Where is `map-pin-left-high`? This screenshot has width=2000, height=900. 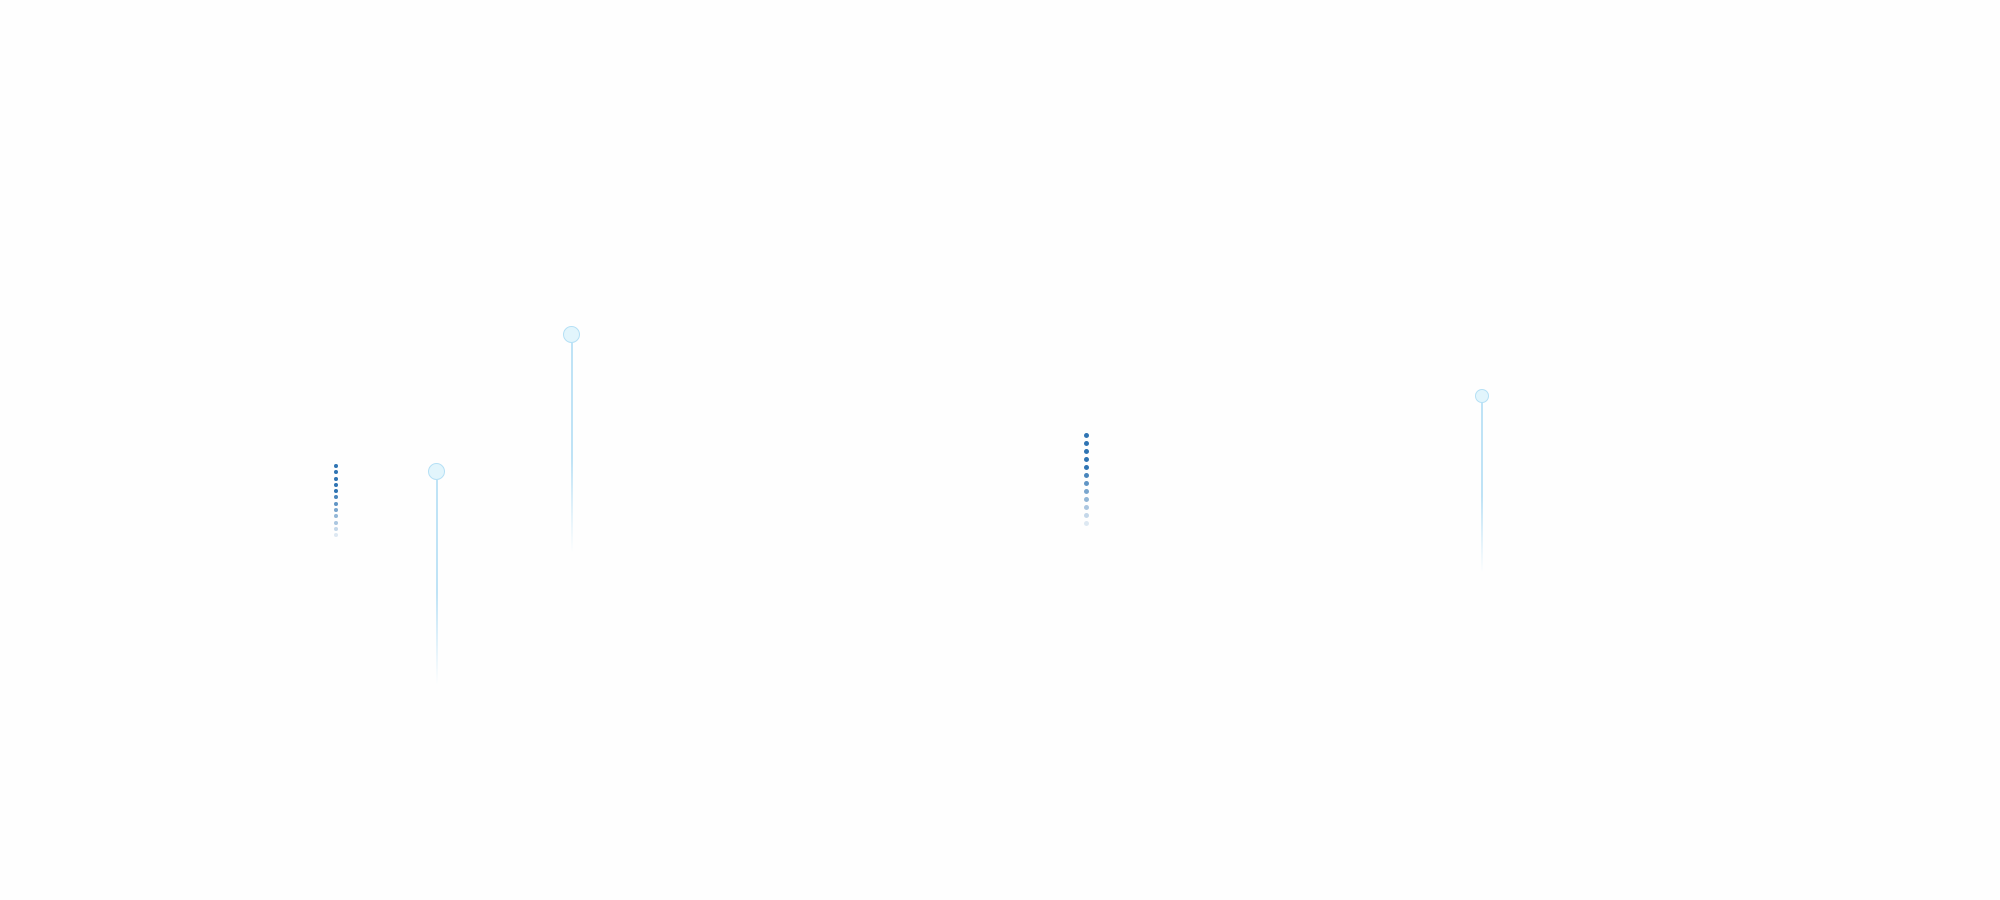 map-pin-left-high is located at coordinates (571, 439).